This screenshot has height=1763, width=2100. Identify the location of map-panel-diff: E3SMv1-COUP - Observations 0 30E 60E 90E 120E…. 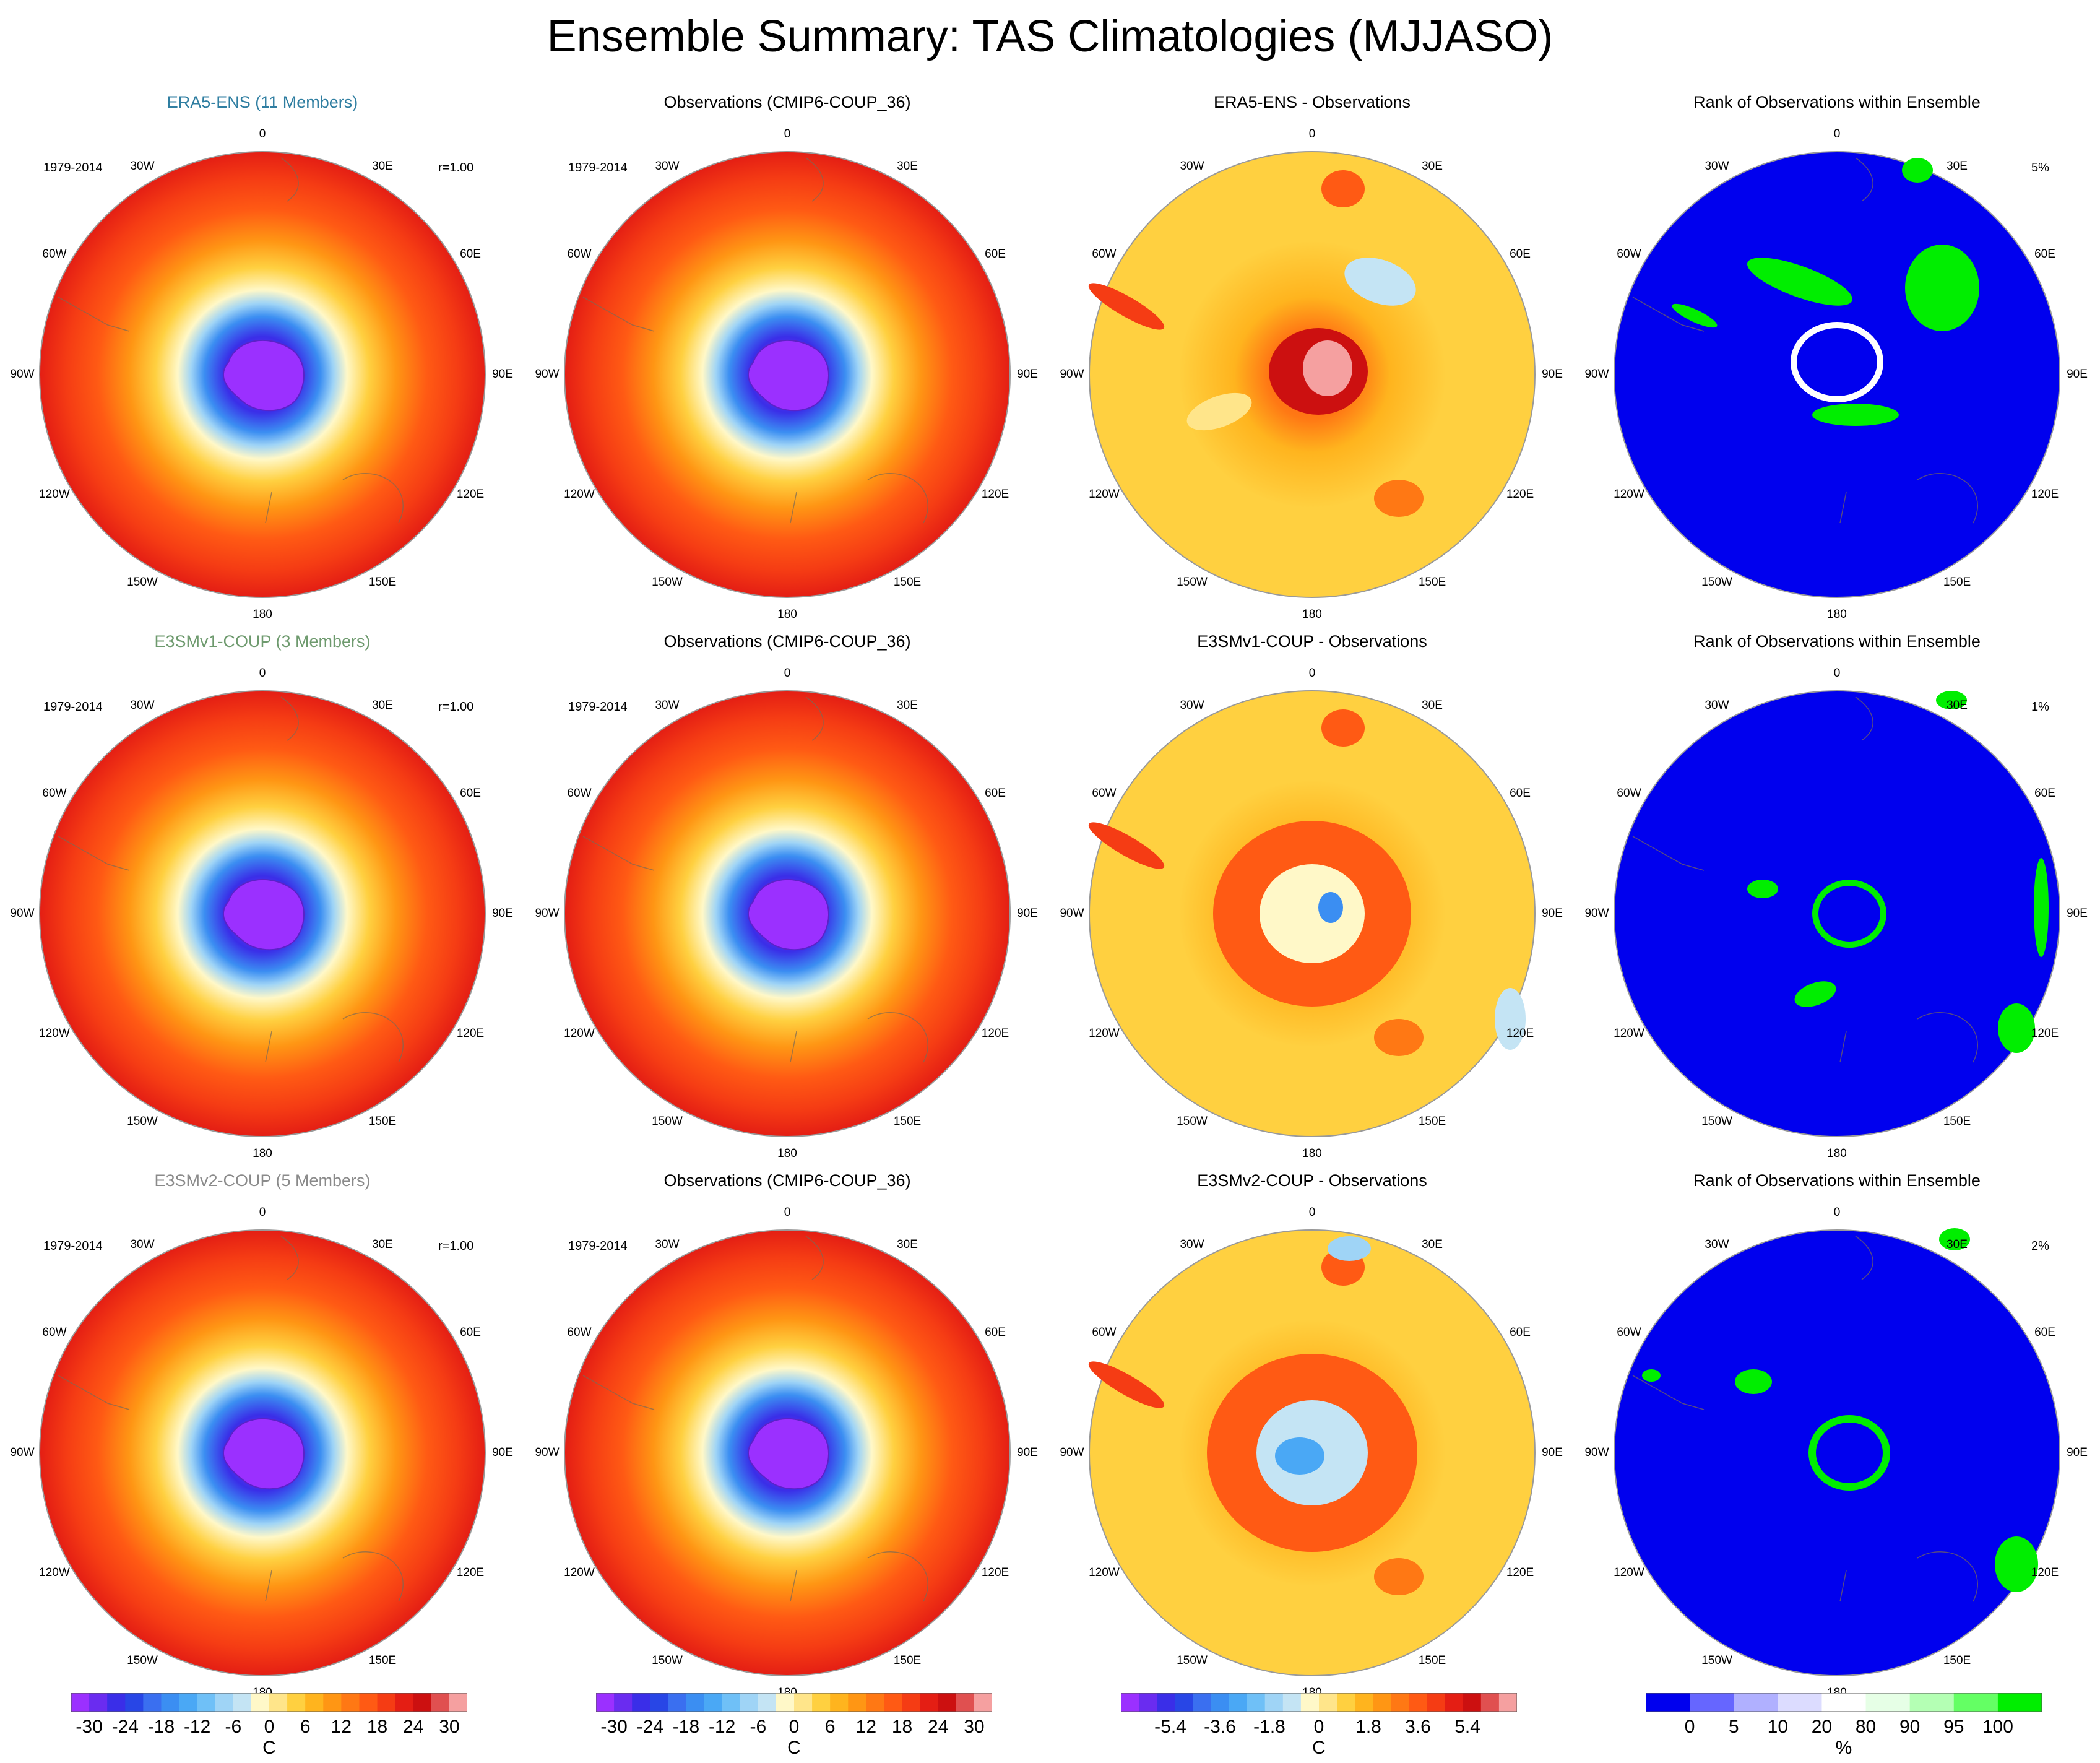
(1312, 901).